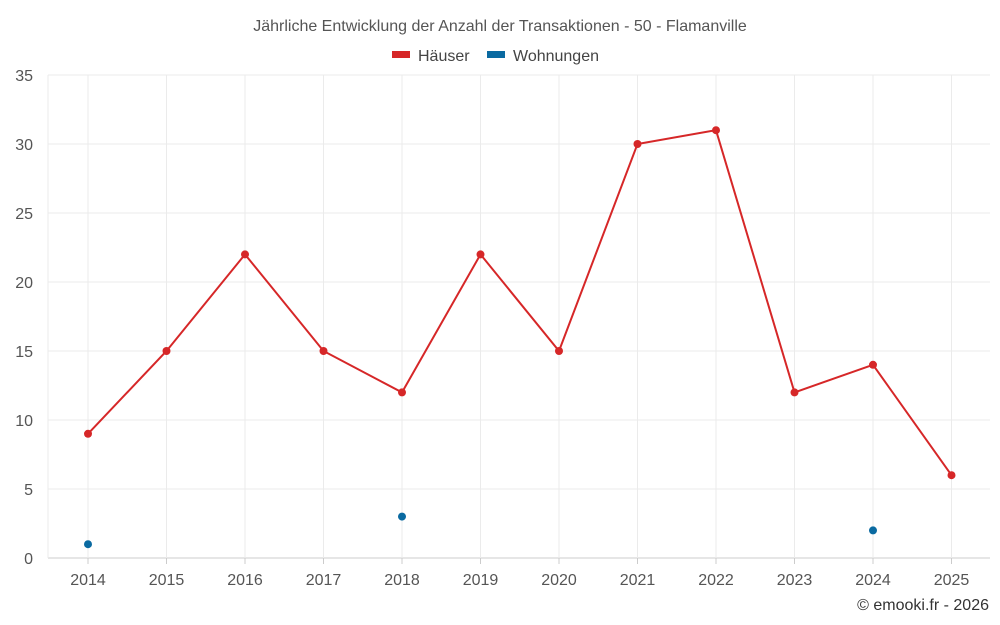 Image resolution: width=1000 pixels, height=625 pixels. I want to click on x-tick-label: 2025, so click(952, 580).